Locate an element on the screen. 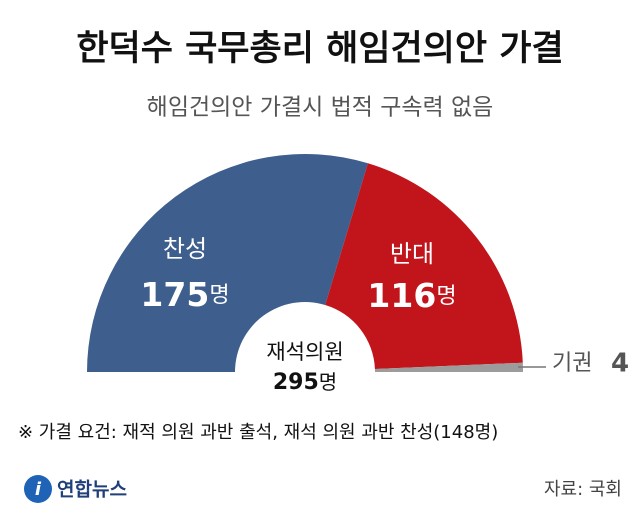 The image size is (639, 522). chart-title: 한덕수 국무총리 해임건의안 가결 is located at coordinates (319, 49).